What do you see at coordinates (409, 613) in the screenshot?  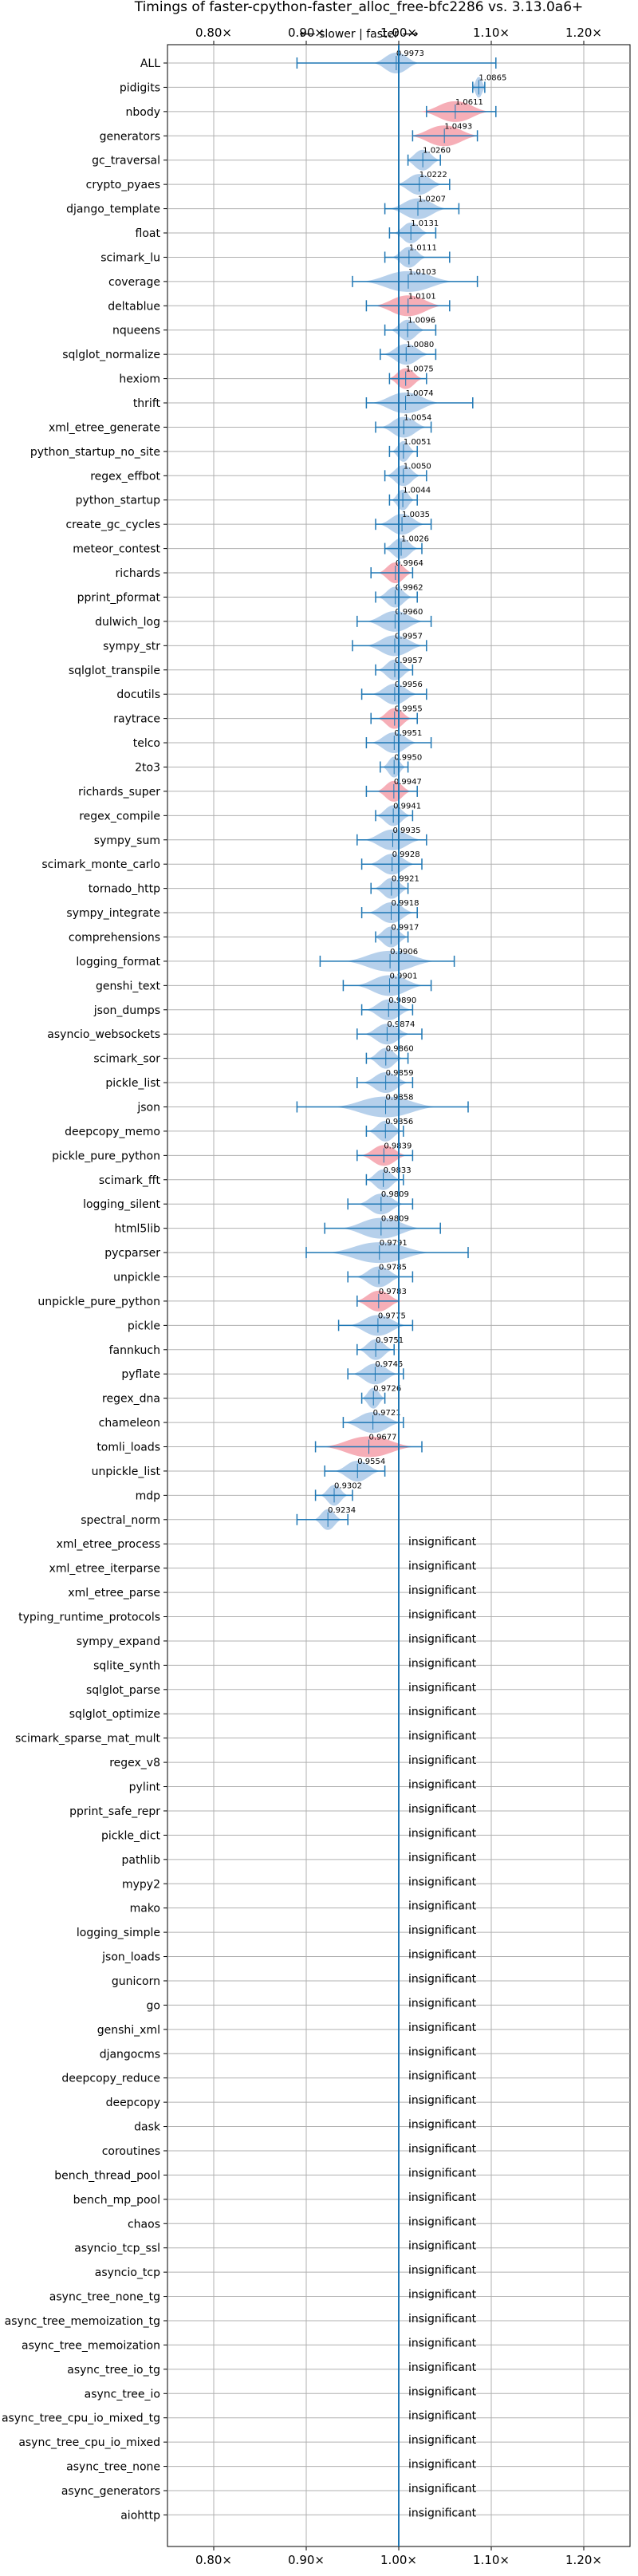 I see `value-label: 0.9960` at bounding box center [409, 613].